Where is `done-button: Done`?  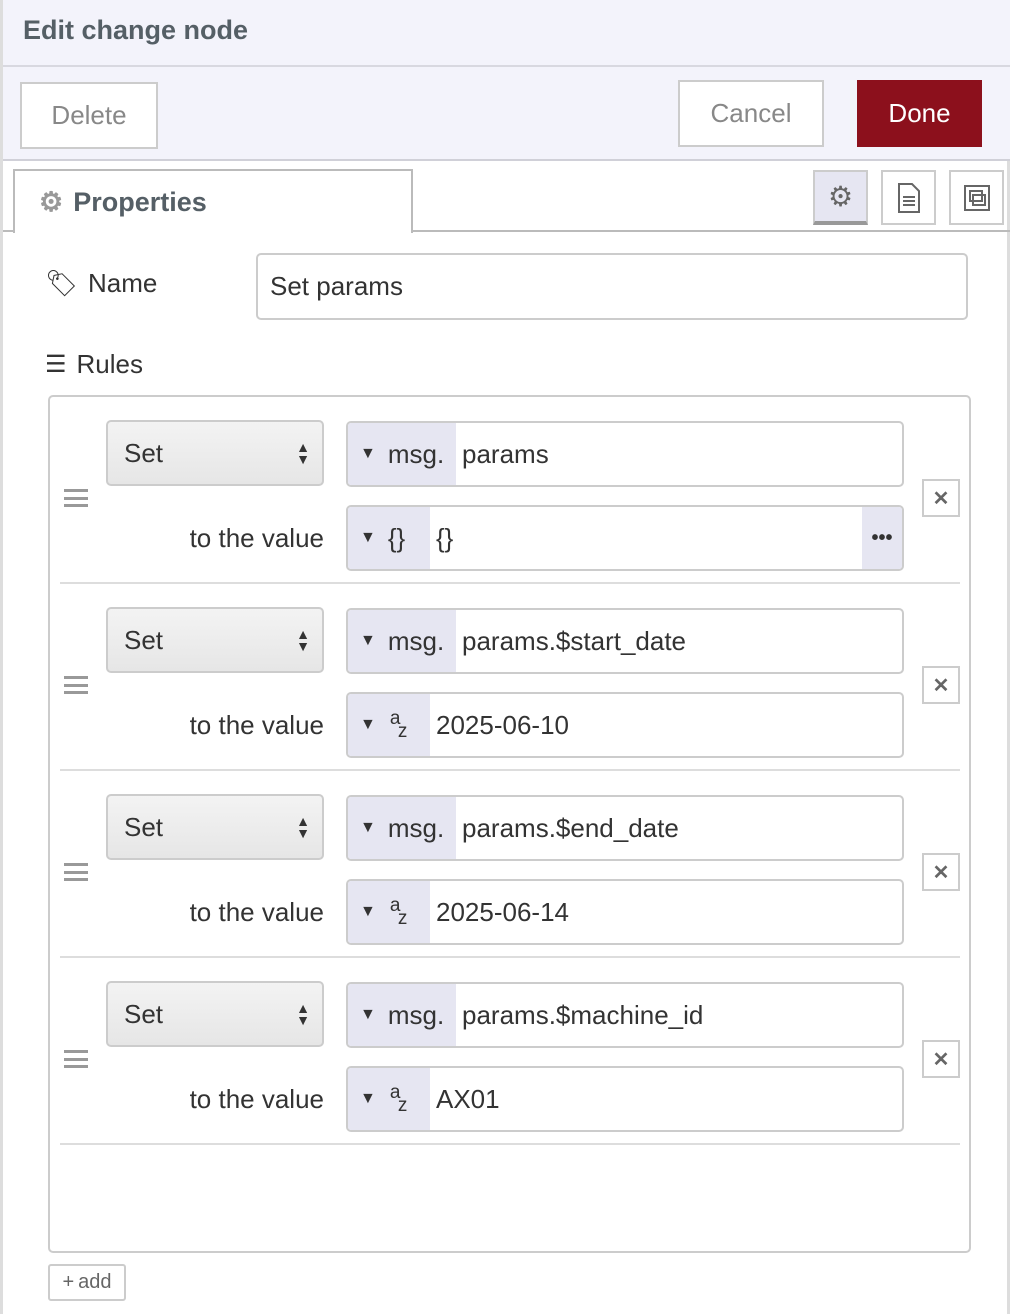
done-button: Done is located at coordinates (919, 113).